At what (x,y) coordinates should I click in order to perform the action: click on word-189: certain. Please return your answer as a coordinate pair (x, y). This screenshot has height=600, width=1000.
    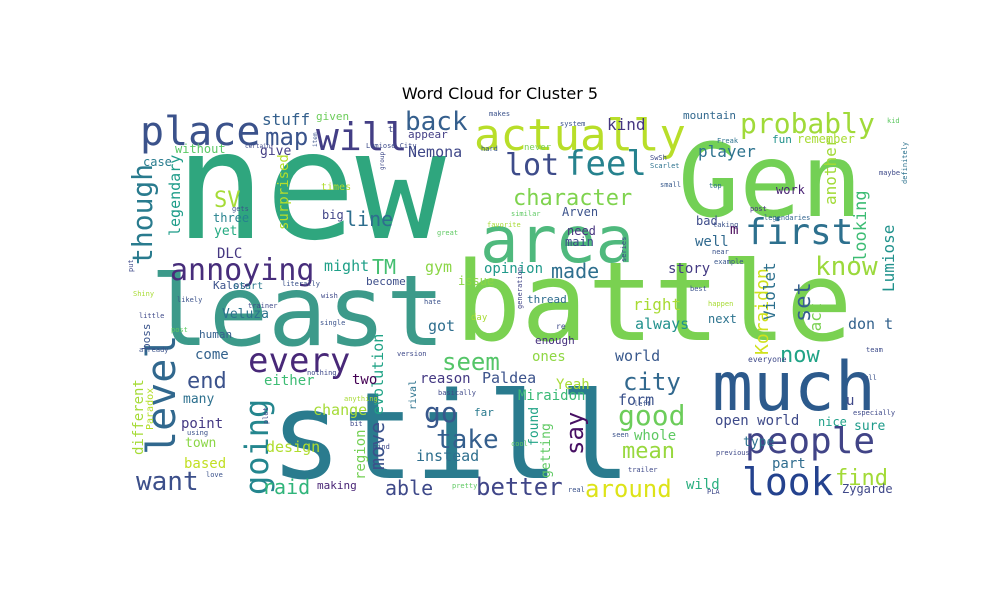
    Looking at the image, I should click on (258, 146).